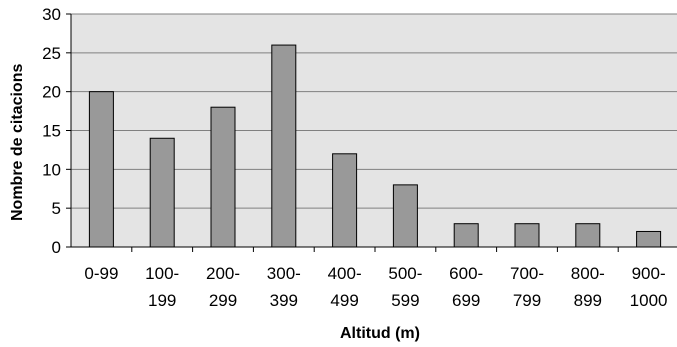 The height and width of the screenshot is (347, 677). Describe the element at coordinates (56, 247) in the screenshot. I see `y-tick-label: 0` at that location.